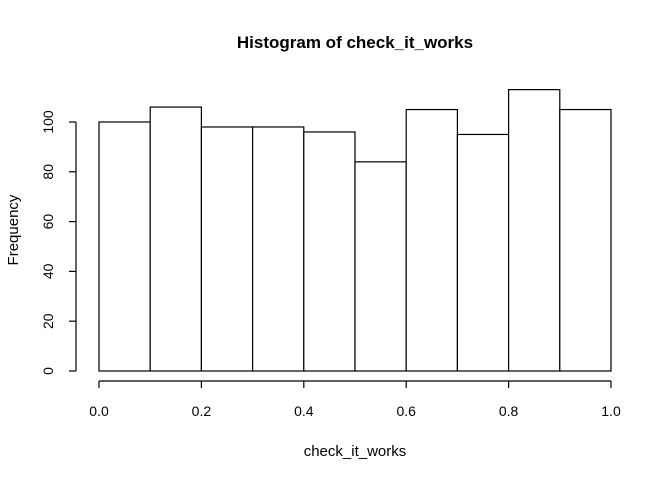 This screenshot has width=672, height=485. What do you see at coordinates (48, 371) in the screenshot?
I see `y-tick-label: 0` at bounding box center [48, 371].